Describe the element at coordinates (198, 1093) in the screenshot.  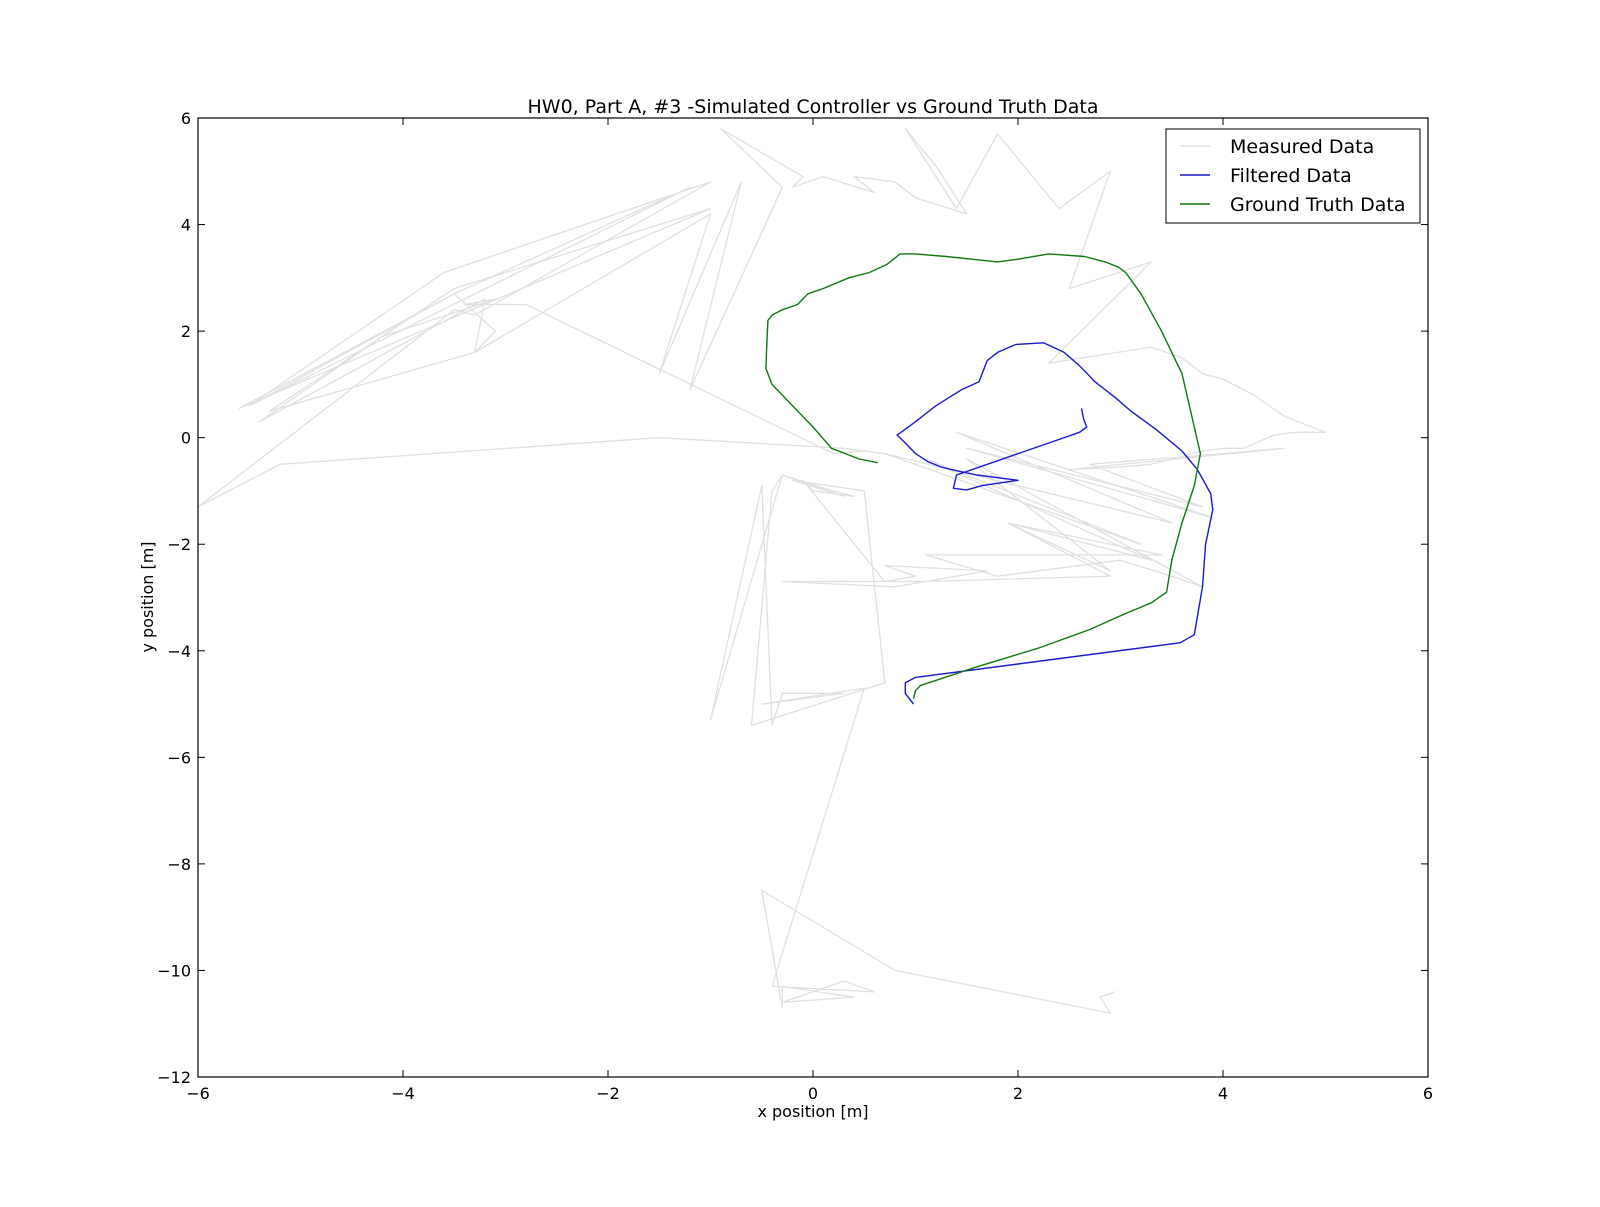
I see `x-tick-label: −6` at that location.